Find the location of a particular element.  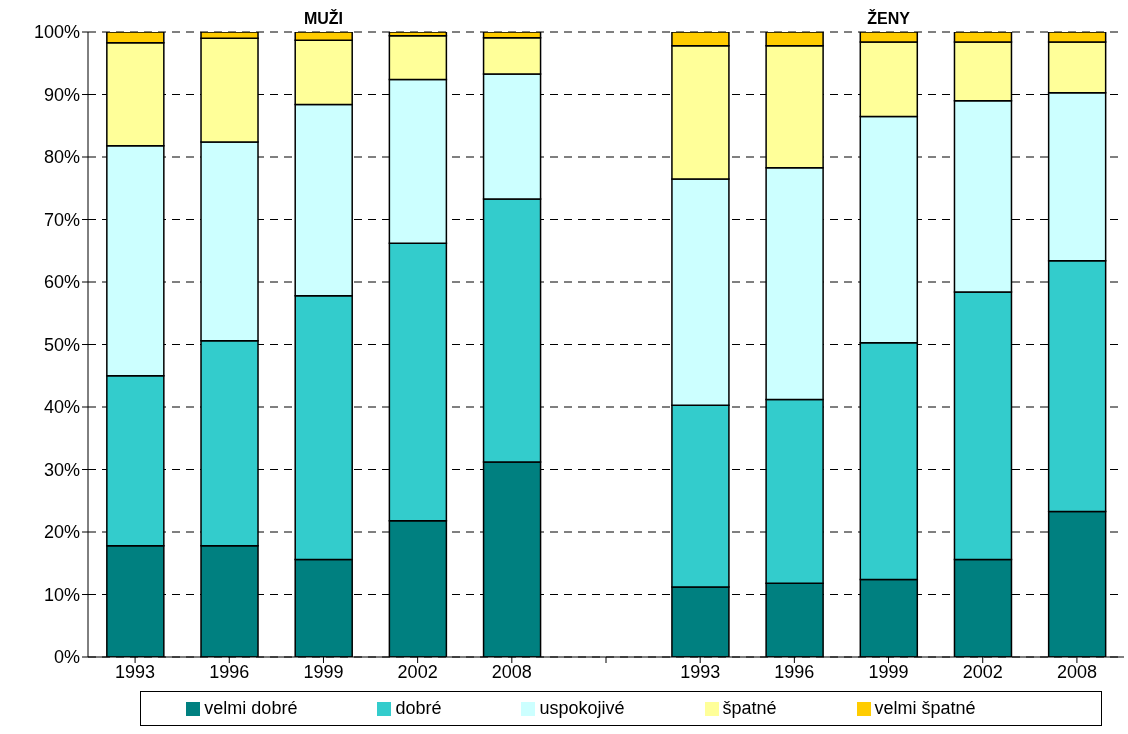

y-tick-label: 20% is located at coordinates (61, 532).